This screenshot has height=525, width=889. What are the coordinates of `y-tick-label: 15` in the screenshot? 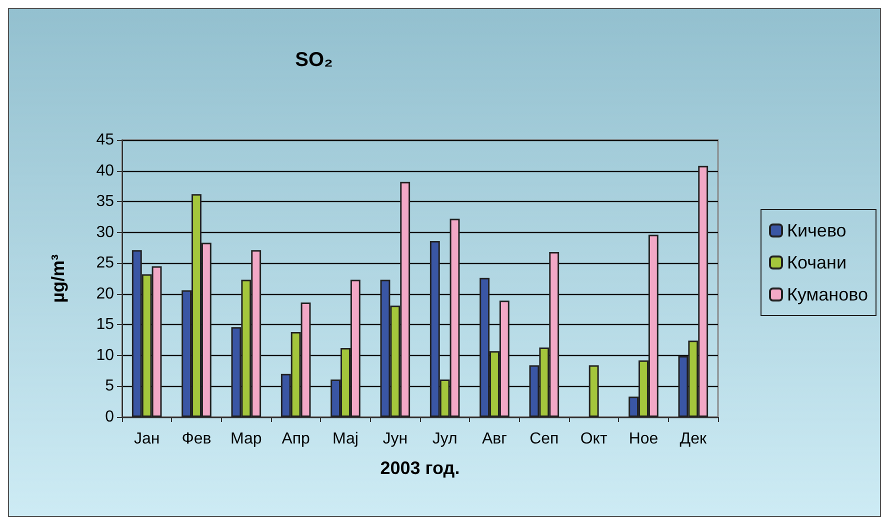 It's located at (105, 325).